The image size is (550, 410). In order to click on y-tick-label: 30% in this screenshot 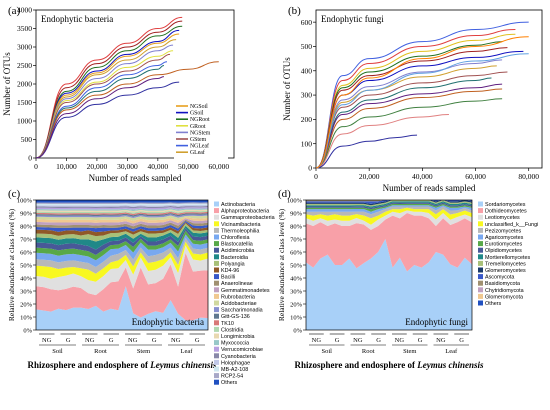, I will do `click(296, 291)`.